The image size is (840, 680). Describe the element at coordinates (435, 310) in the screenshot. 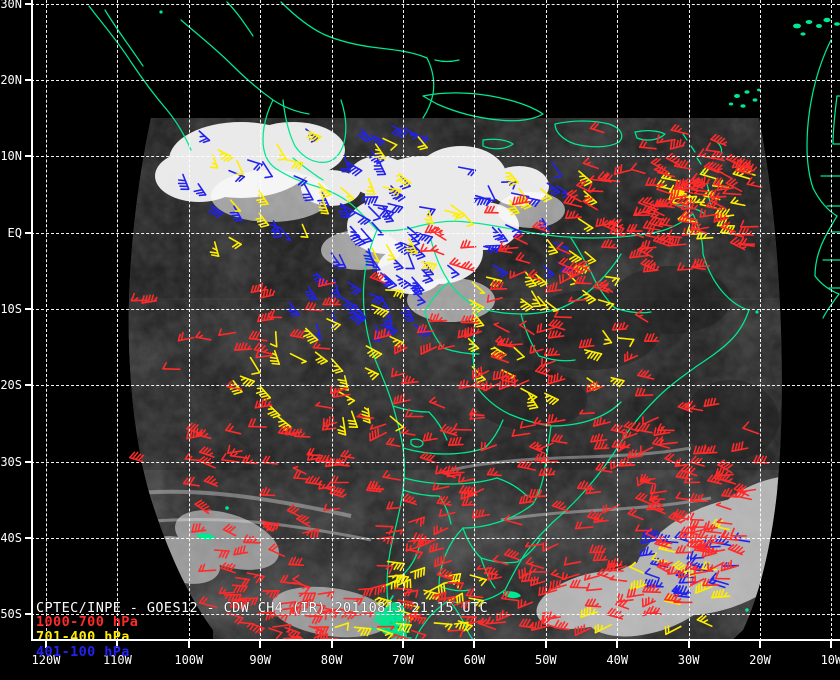

I see `gridline-lat-10S` at that location.